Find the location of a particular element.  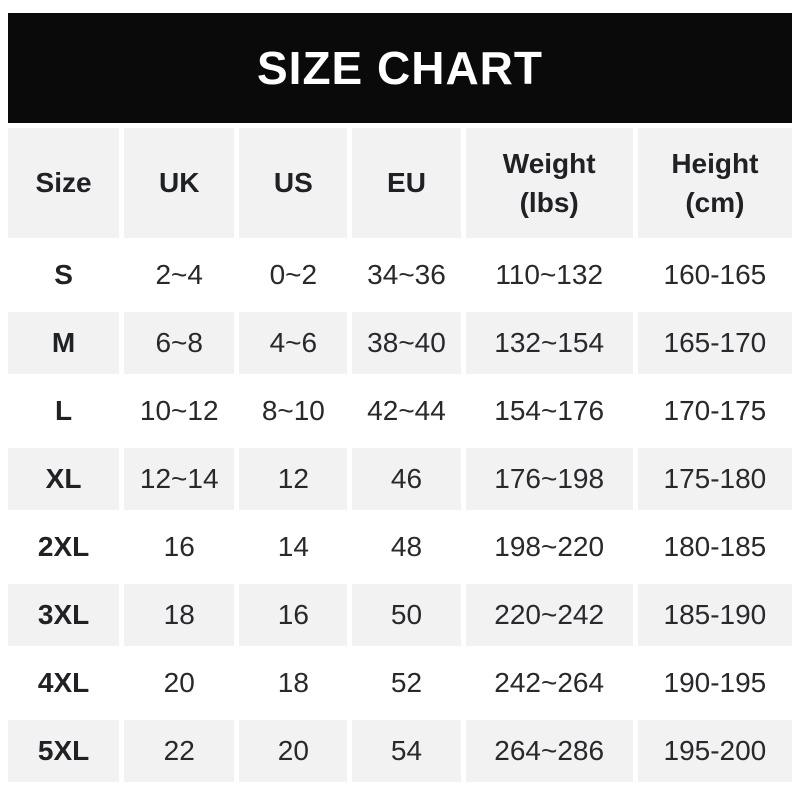

cell-xl-weight_lbs: 176~198 is located at coordinates (549, 479).